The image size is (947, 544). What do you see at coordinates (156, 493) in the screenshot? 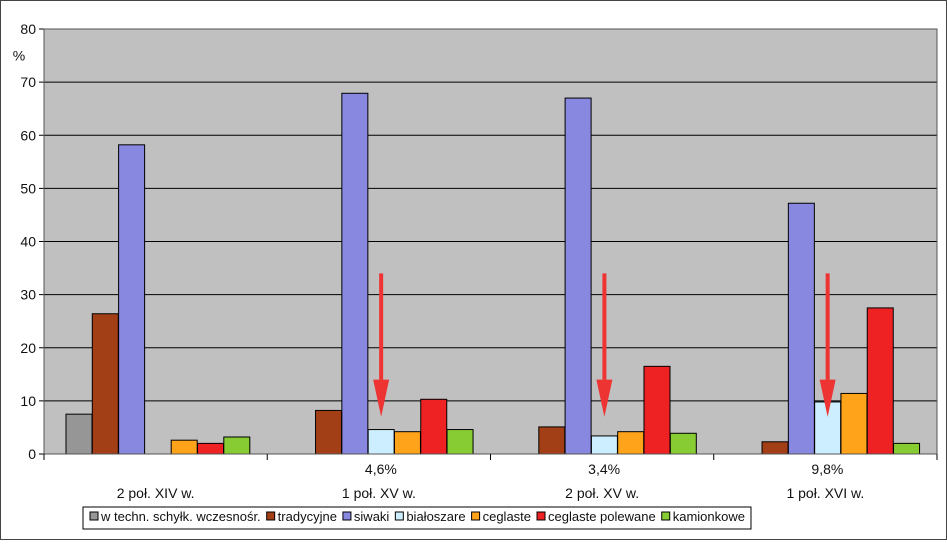
I see `x-category-label: 2 poł. XIV w.` at bounding box center [156, 493].